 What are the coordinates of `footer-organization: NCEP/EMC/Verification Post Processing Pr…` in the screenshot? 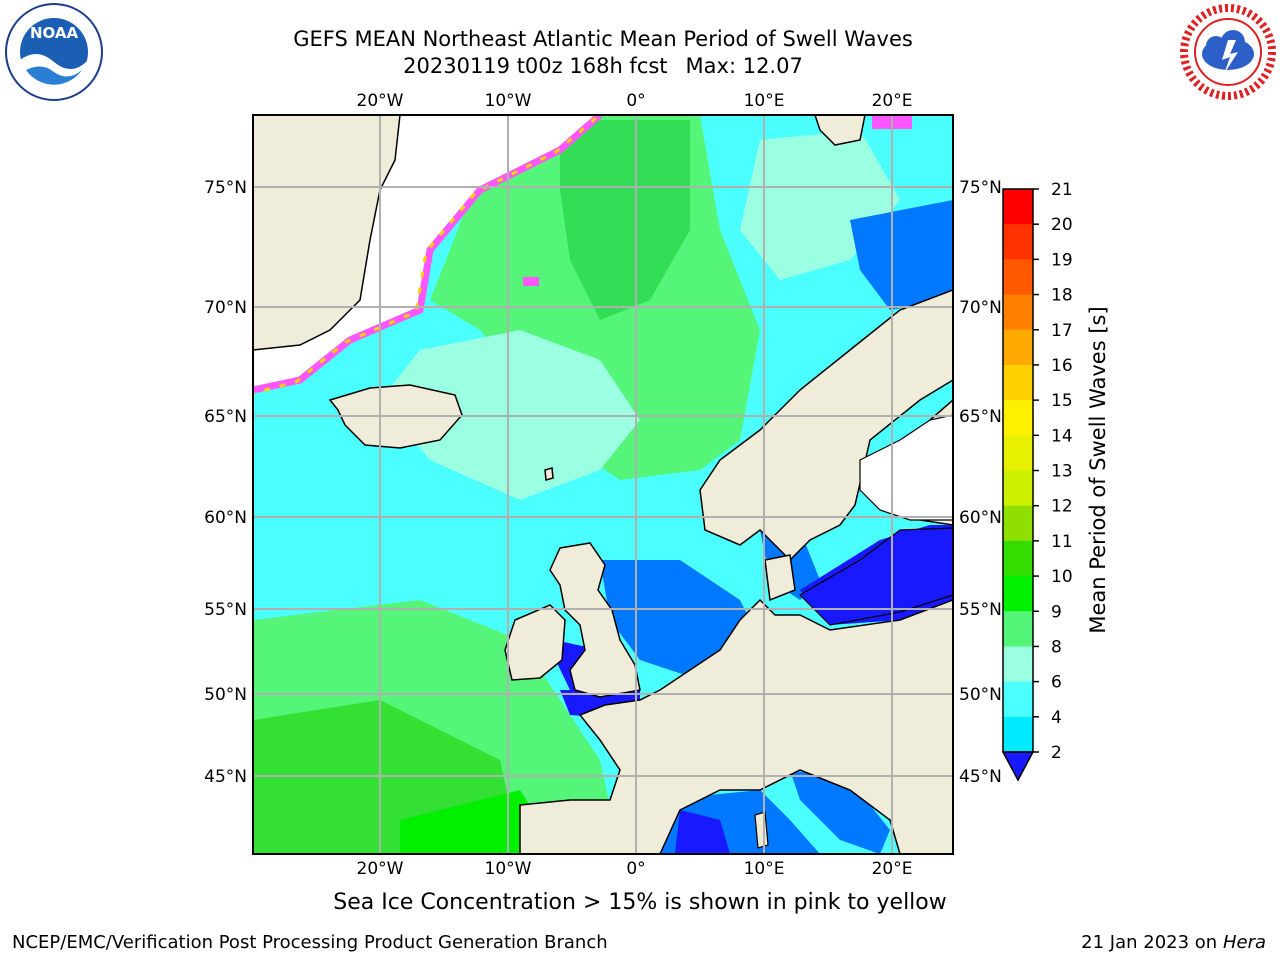 It's located at (310, 942).